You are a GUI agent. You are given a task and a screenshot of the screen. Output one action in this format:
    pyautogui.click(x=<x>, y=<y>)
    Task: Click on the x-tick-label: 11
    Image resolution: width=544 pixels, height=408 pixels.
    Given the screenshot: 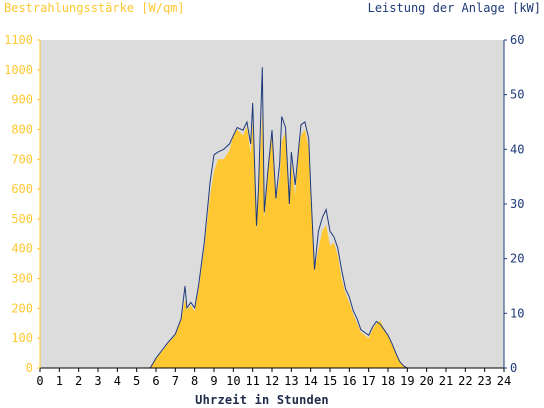 What is the action you would take?
    pyautogui.click(x=252, y=381)
    